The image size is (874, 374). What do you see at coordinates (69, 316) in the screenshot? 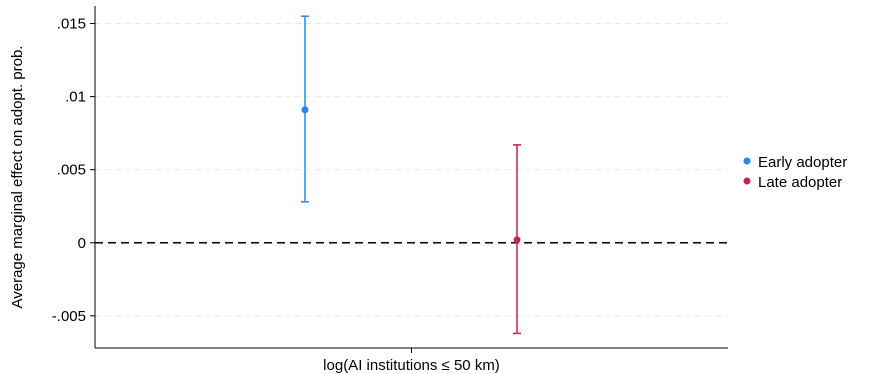
I see `y-tick-label: -.005` at bounding box center [69, 316].